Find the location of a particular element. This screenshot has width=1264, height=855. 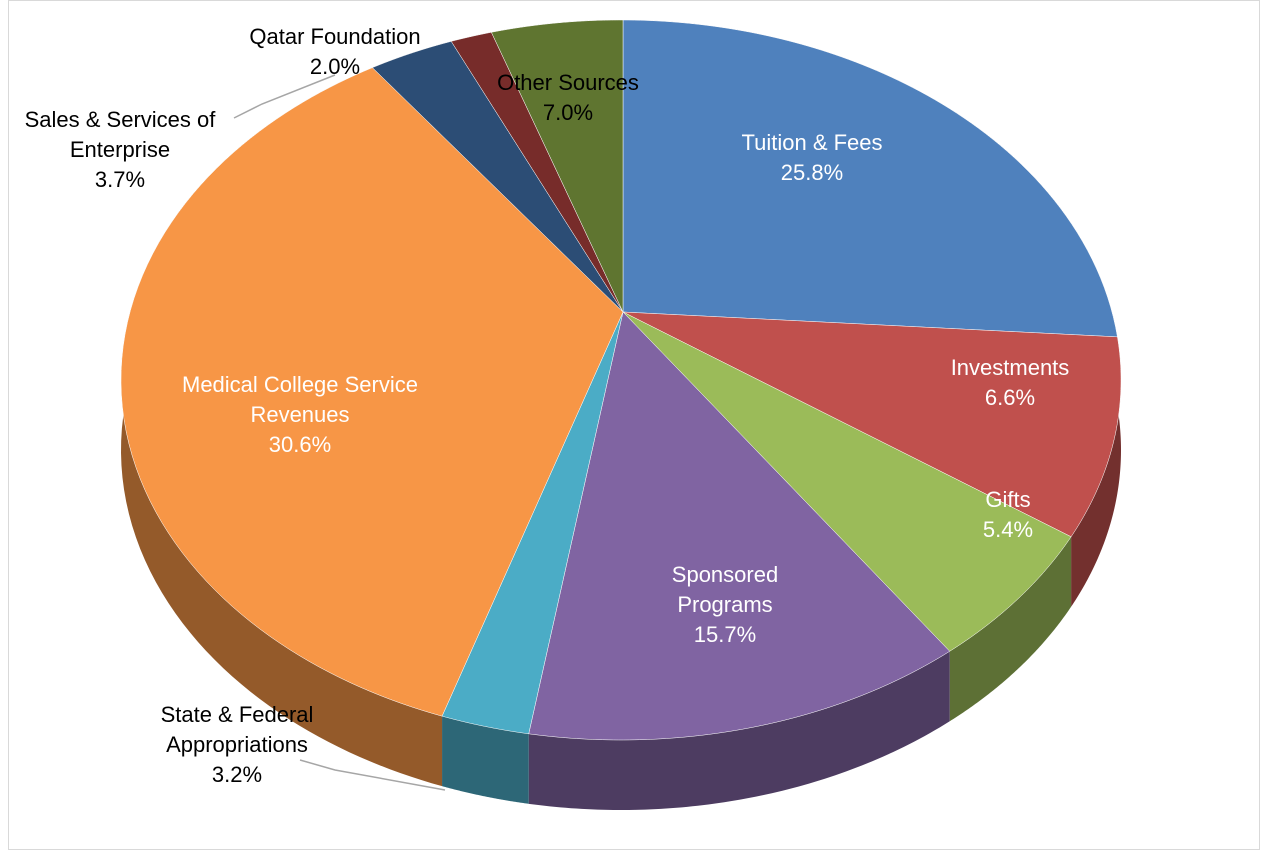

slice-label: Tuition & Fees 25.8% is located at coordinates (812, 158).